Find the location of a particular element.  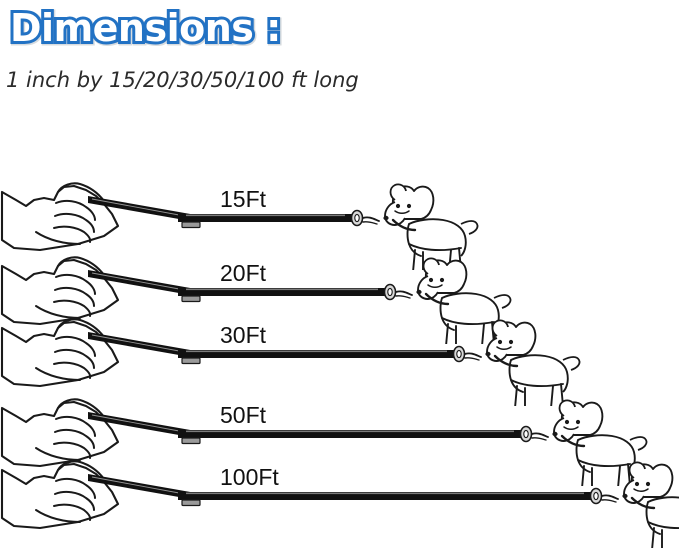

length-label: 100Ft is located at coordinates (249, 477).